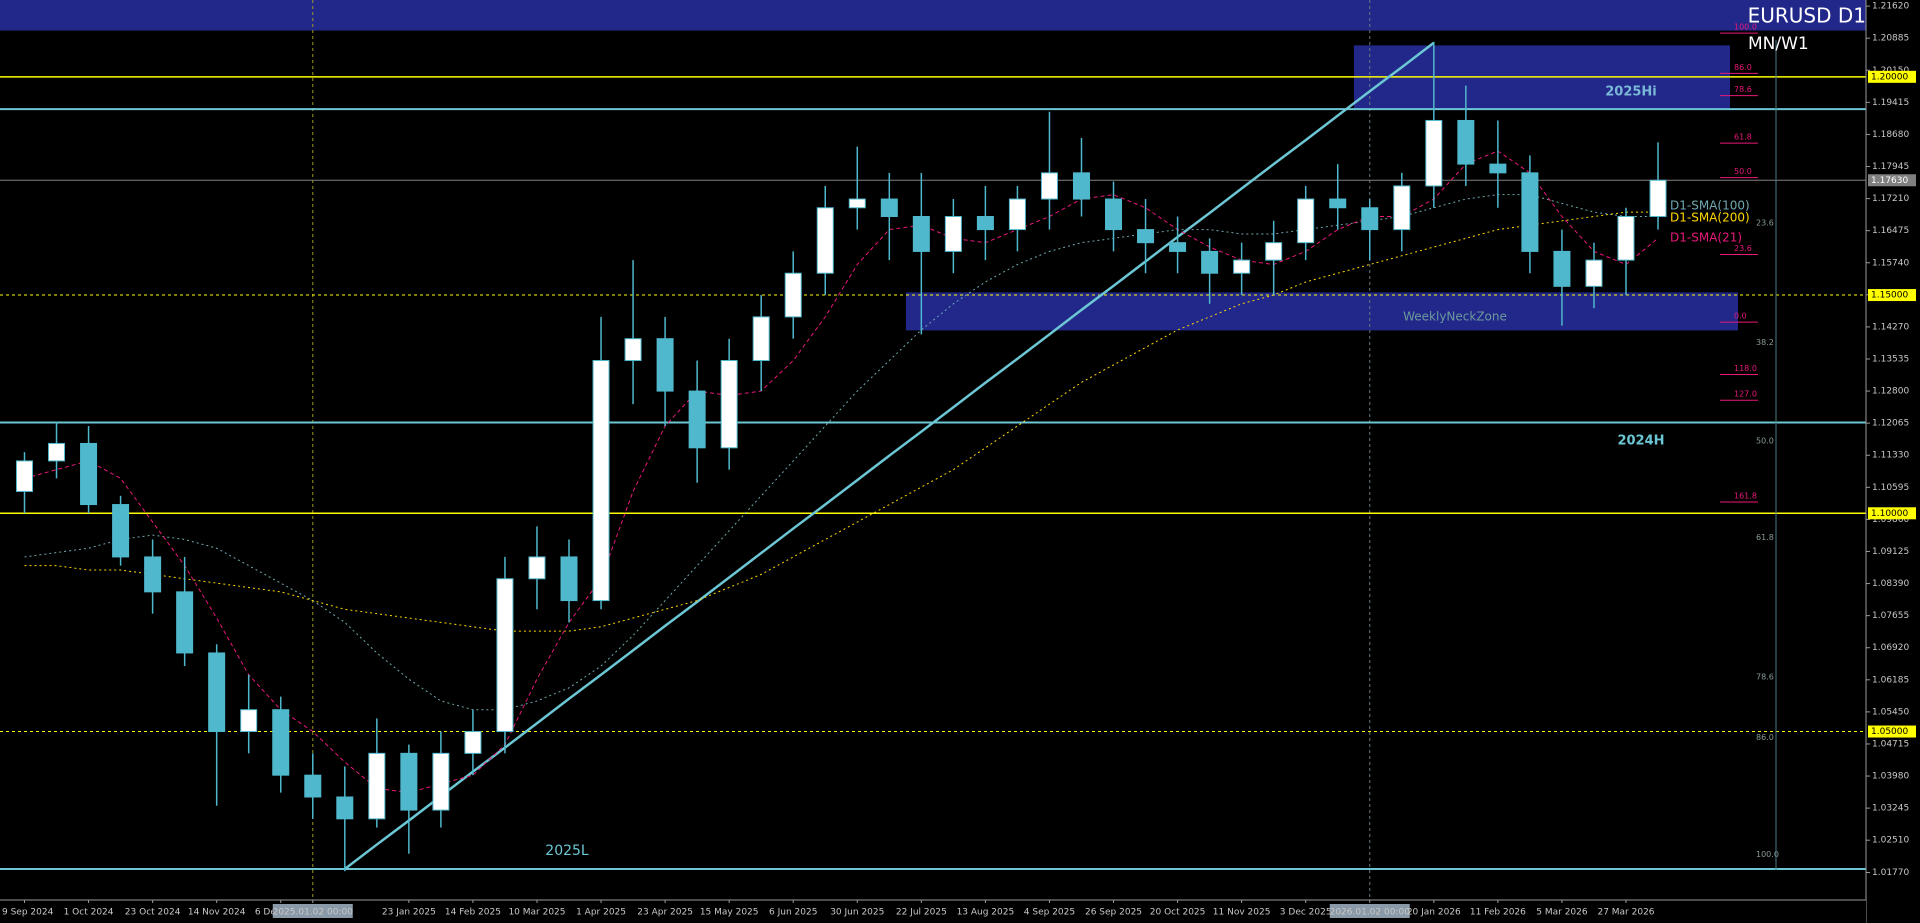  Describe the element at coordinates (1778, 44) in the screenshot. I see `chart-subtitle: MN/W1` at that location.